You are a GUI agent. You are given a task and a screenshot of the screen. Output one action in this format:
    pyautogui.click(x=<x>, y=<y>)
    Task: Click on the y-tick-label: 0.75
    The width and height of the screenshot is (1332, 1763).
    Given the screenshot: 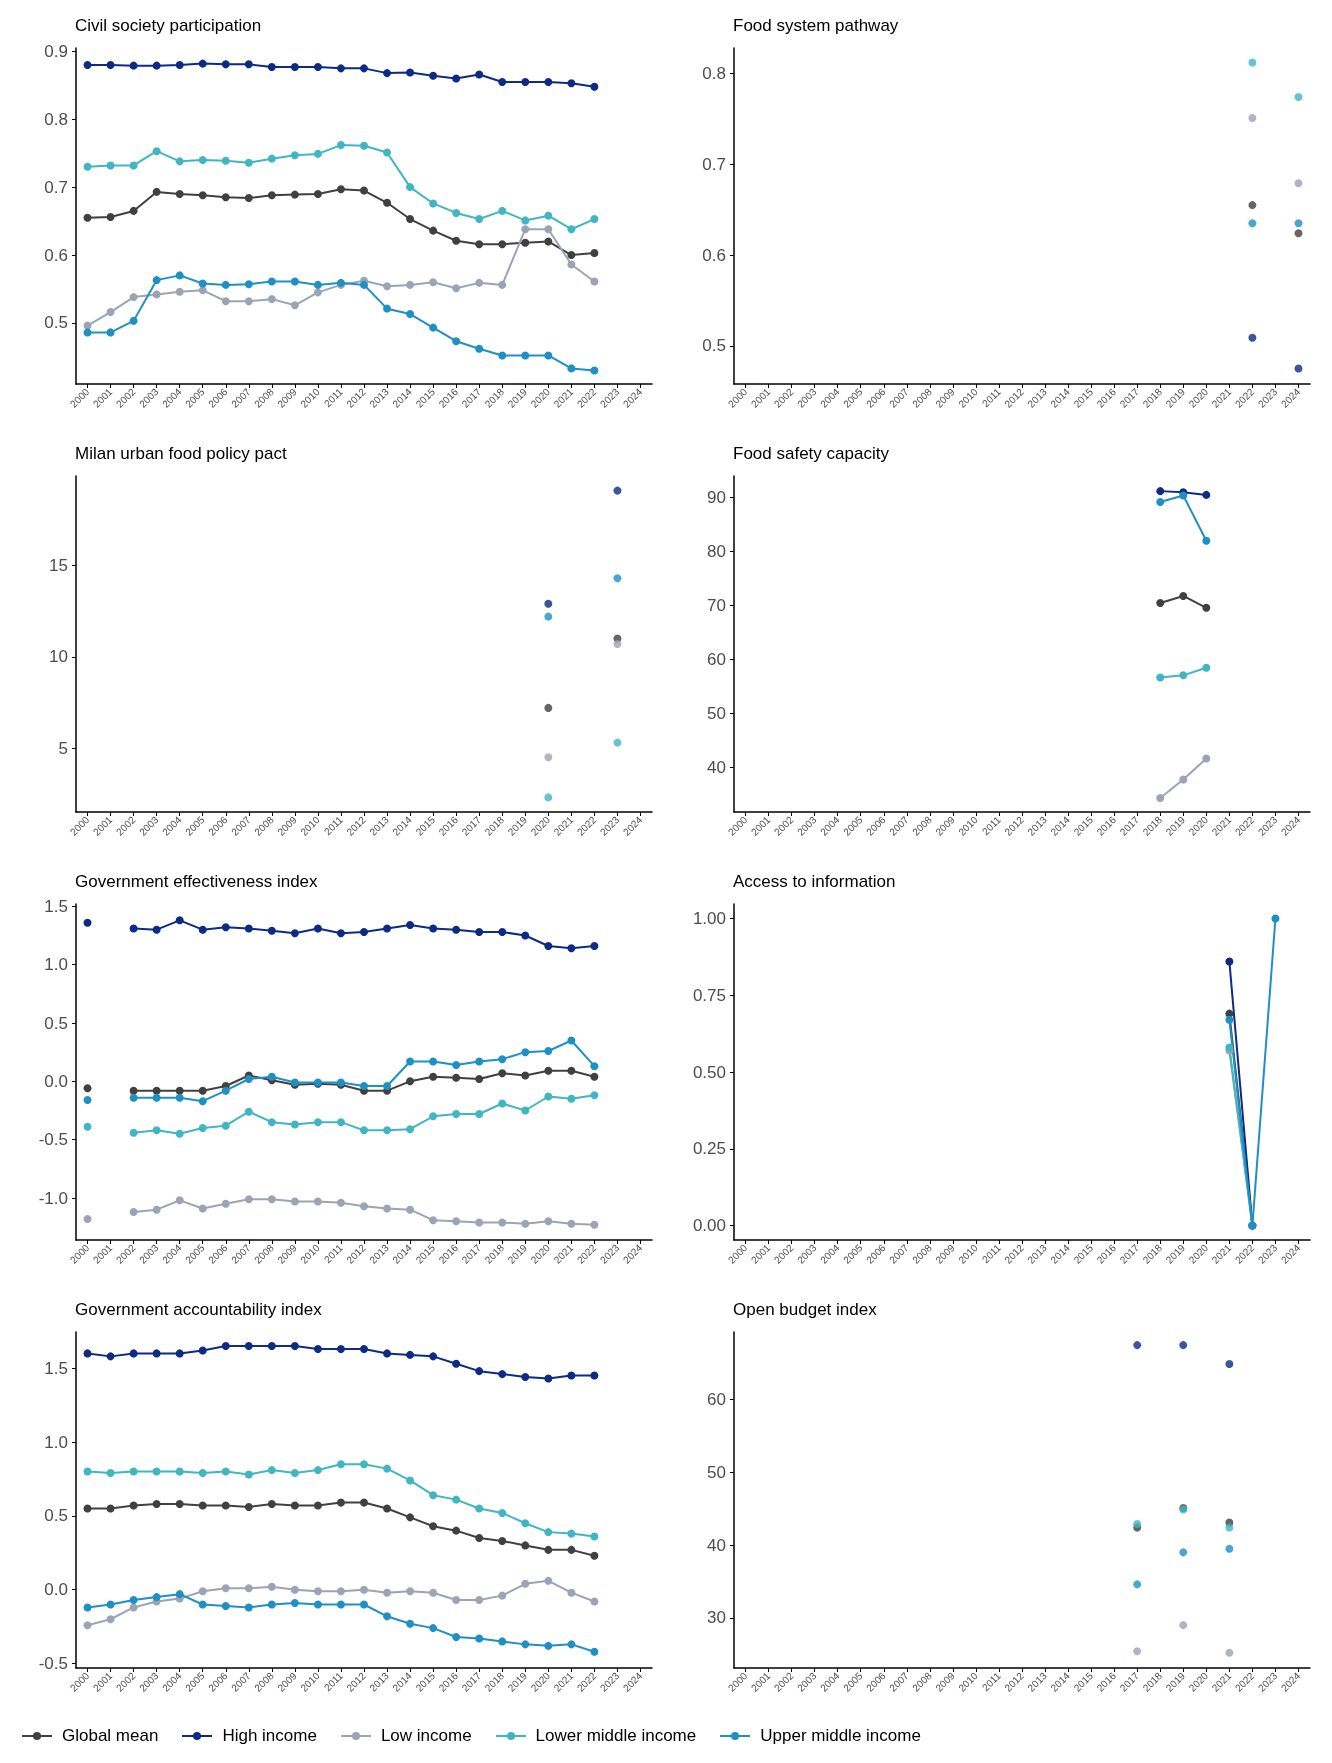 What is the action you would take?
    pyautogui.click(x=709, y=995)
    